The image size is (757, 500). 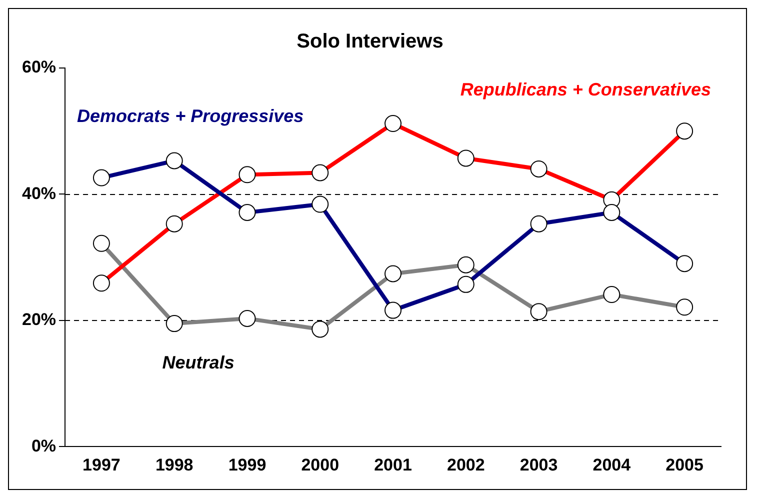 What do you see at coordinates (43, 446) in the screenshot?
I see `y-tick-label: 0%` at bounding box center [43, 446].